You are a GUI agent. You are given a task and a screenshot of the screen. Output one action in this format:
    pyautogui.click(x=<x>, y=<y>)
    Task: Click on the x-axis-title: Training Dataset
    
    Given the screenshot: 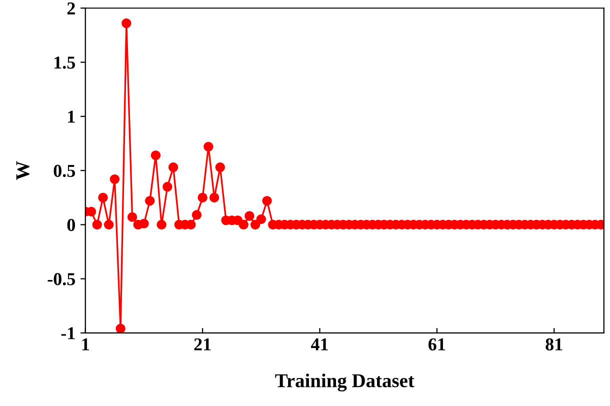 What is the action you would take?
    pyautogui.click(x=344, y=383)
    